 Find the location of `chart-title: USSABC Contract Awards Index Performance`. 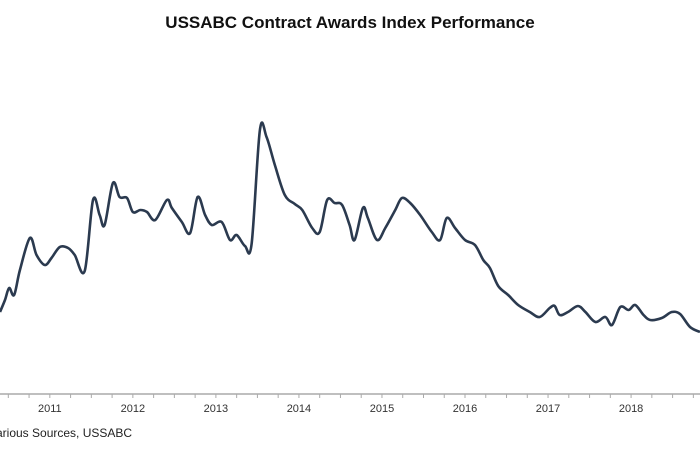

chart-title: USSABC Contract Awards Index Performance is located at coordinates (350, 22).